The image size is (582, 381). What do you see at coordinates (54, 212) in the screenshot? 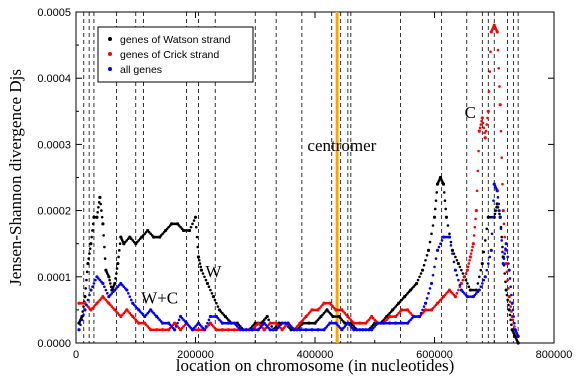
I see `y-tick-label: 0.0002` at bounding box center [54, 212].